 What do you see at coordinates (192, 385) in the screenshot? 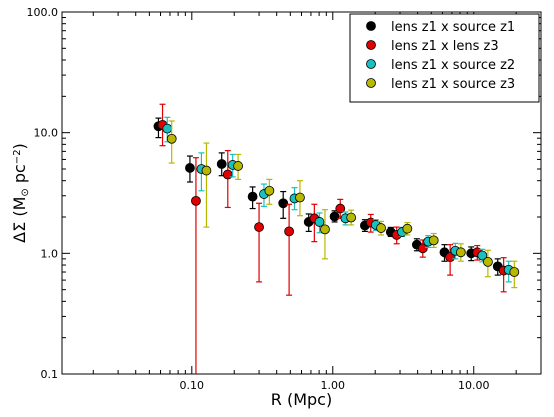
I see `x-tick-label: 0.10` at bounding box center [192, 385].